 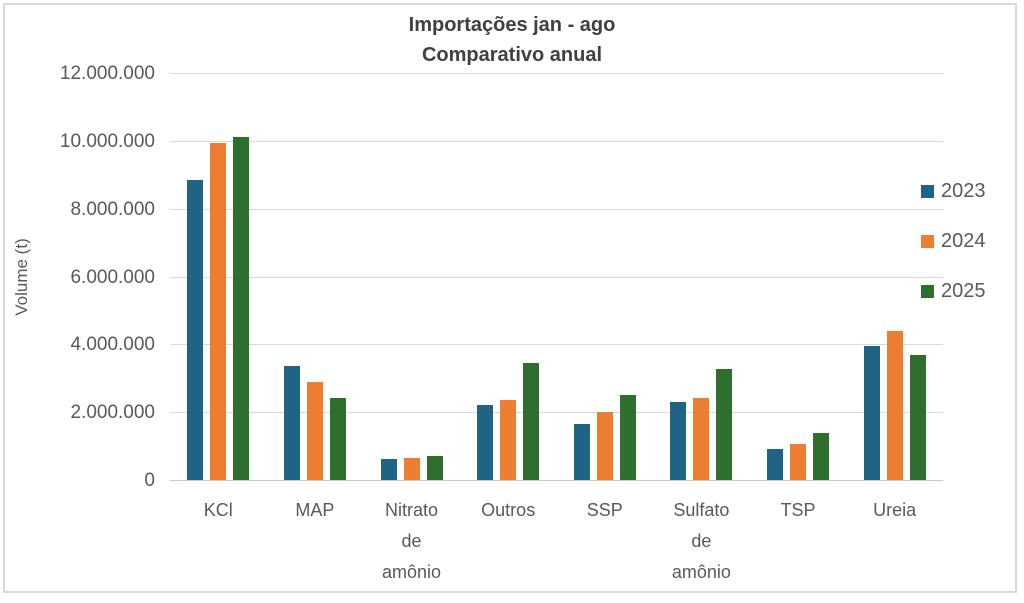 I want to click on bar-2024-sulfato-de-amonio, so click(x=701, y=438).